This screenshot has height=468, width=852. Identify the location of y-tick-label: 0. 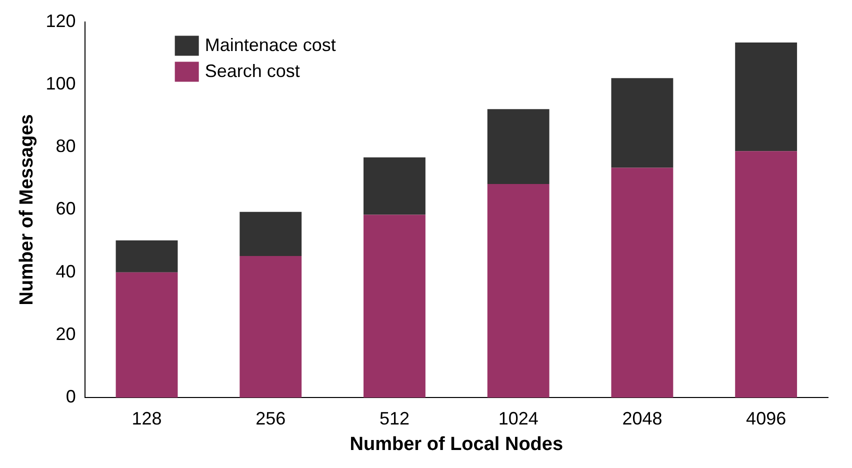
(71, 396).